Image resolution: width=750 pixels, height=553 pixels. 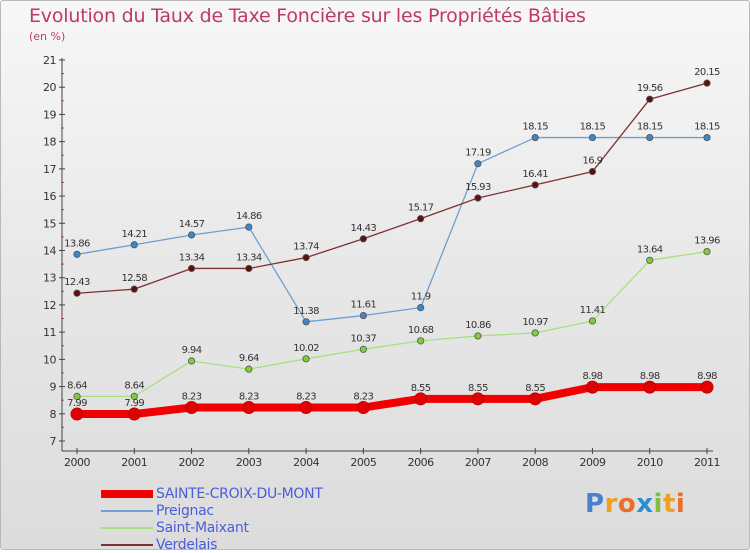 I want to click on logo-letter: o, so click(x=627, y=504).